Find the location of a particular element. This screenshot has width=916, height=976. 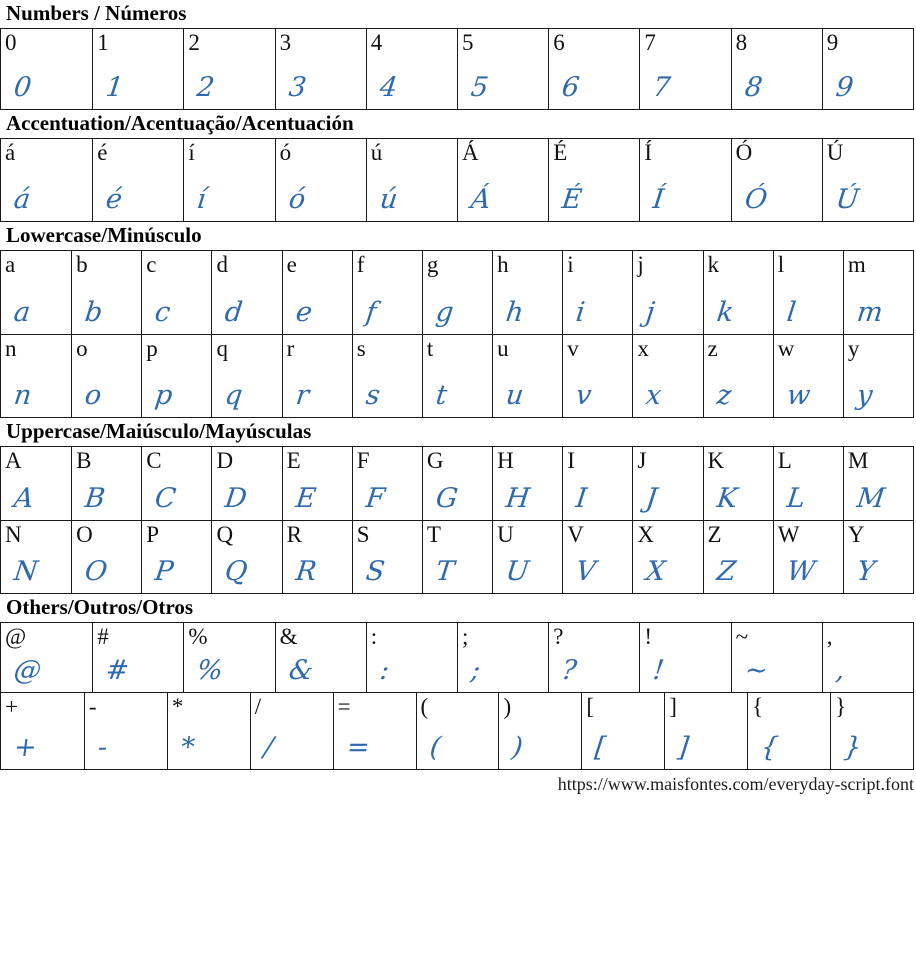

script-character: M is located at coordinates (871, 498).